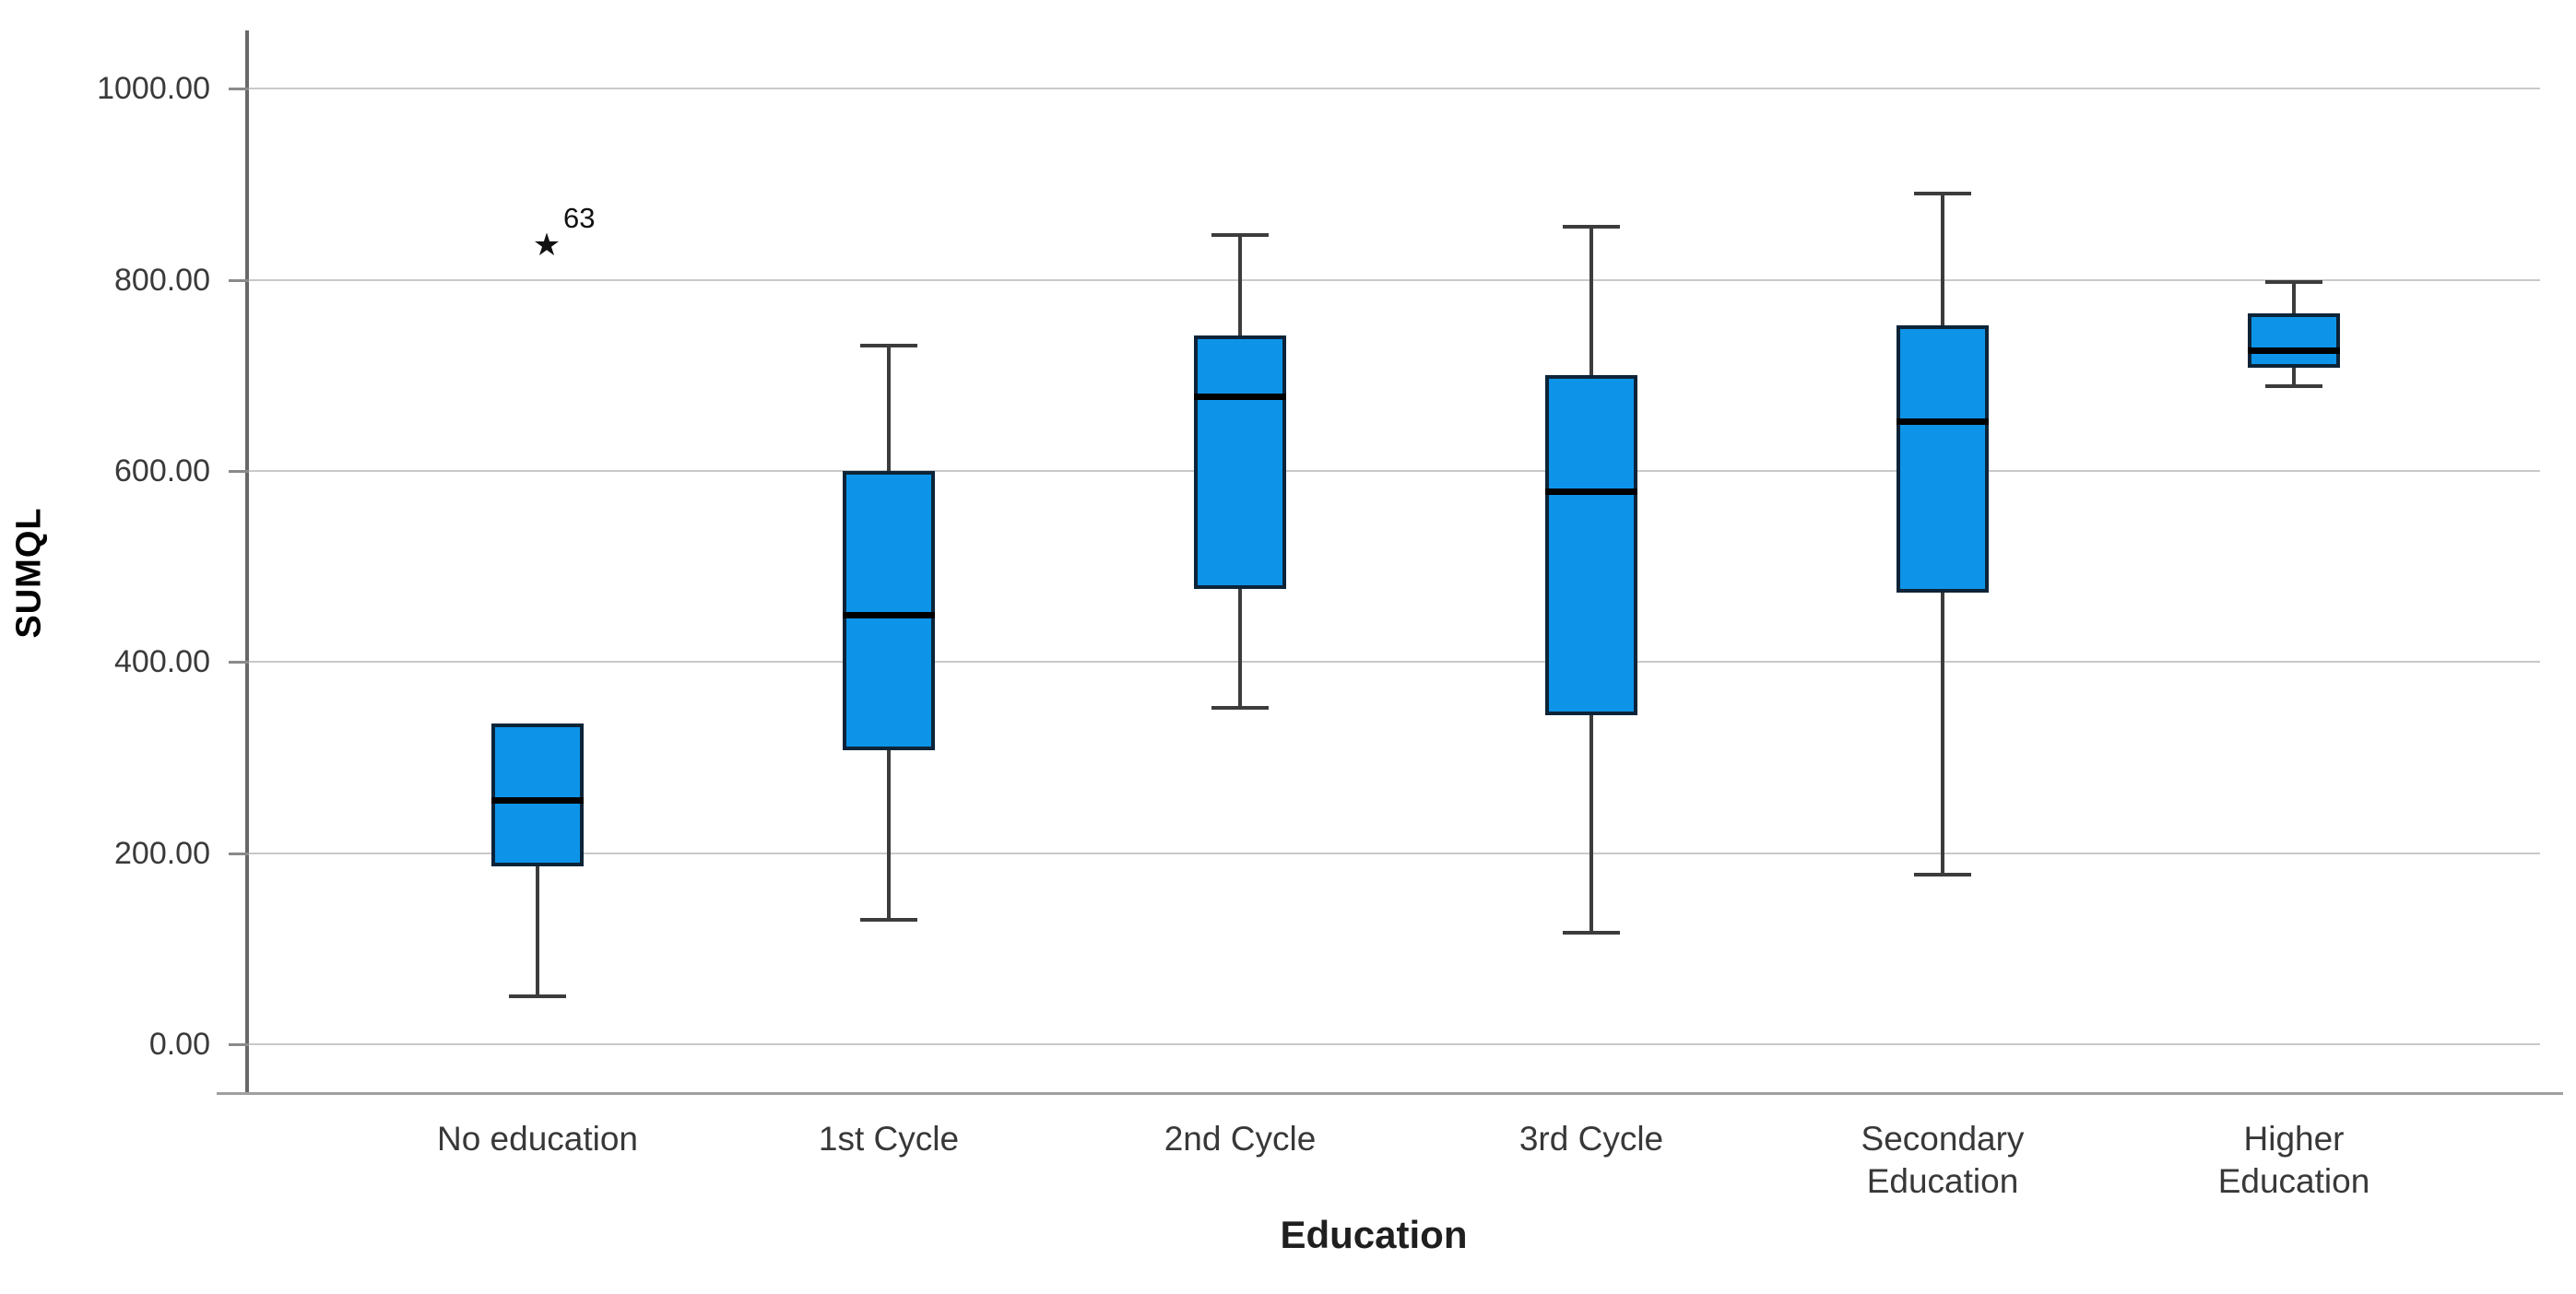  I want to click on outlier-label-0-0: 63, so click(579, 219).